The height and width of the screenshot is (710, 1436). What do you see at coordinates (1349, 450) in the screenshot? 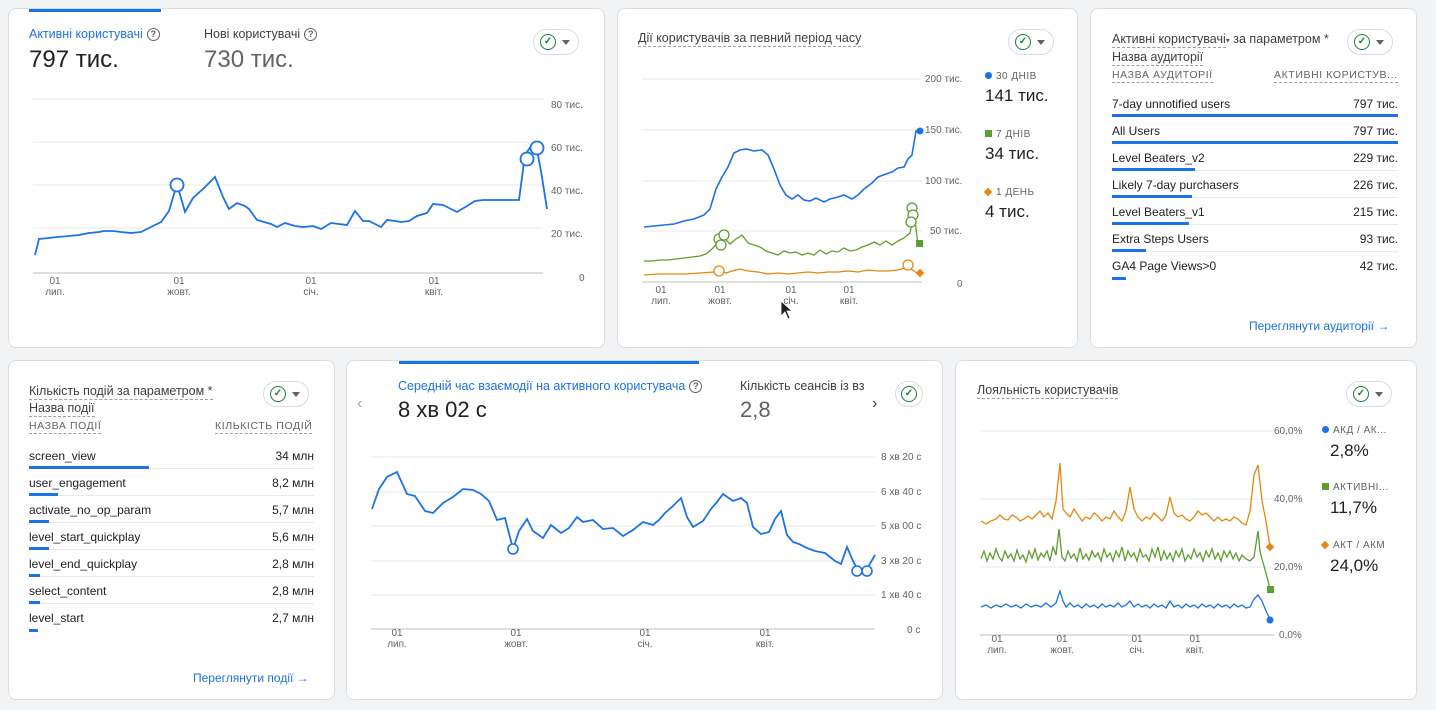
I see `legend-value: 2,8%` at bounding box center [1349, 450].